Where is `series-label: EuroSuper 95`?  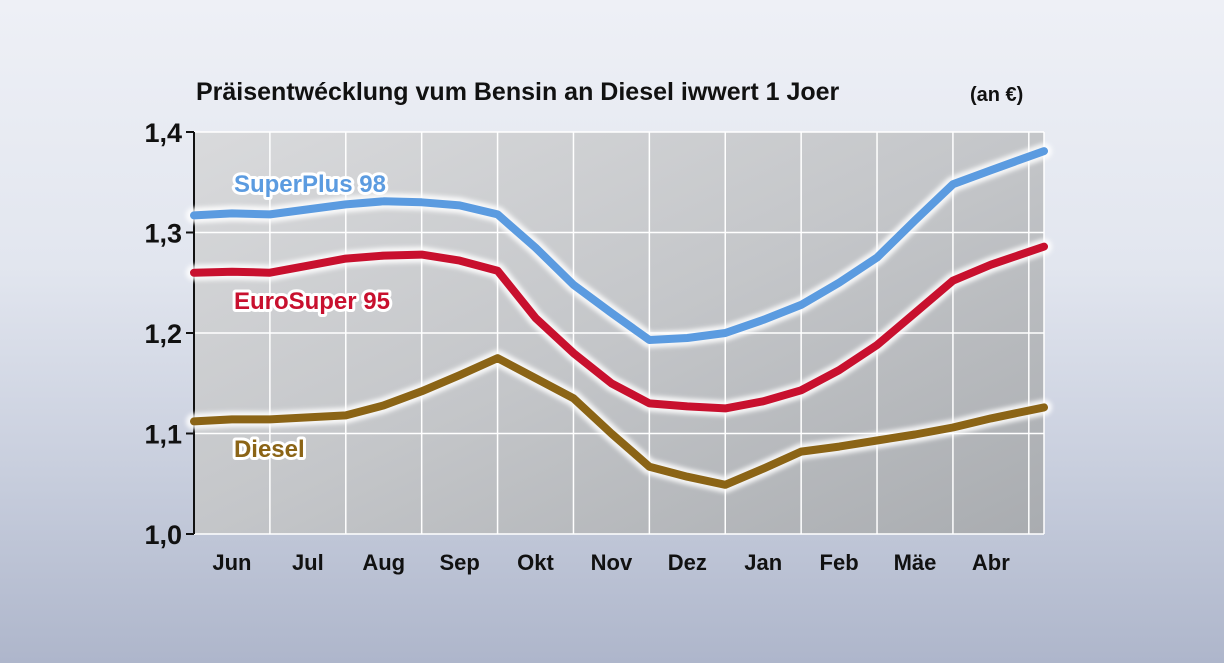 series-label: EuroSuper 95 is located at coordinates (312, 301).